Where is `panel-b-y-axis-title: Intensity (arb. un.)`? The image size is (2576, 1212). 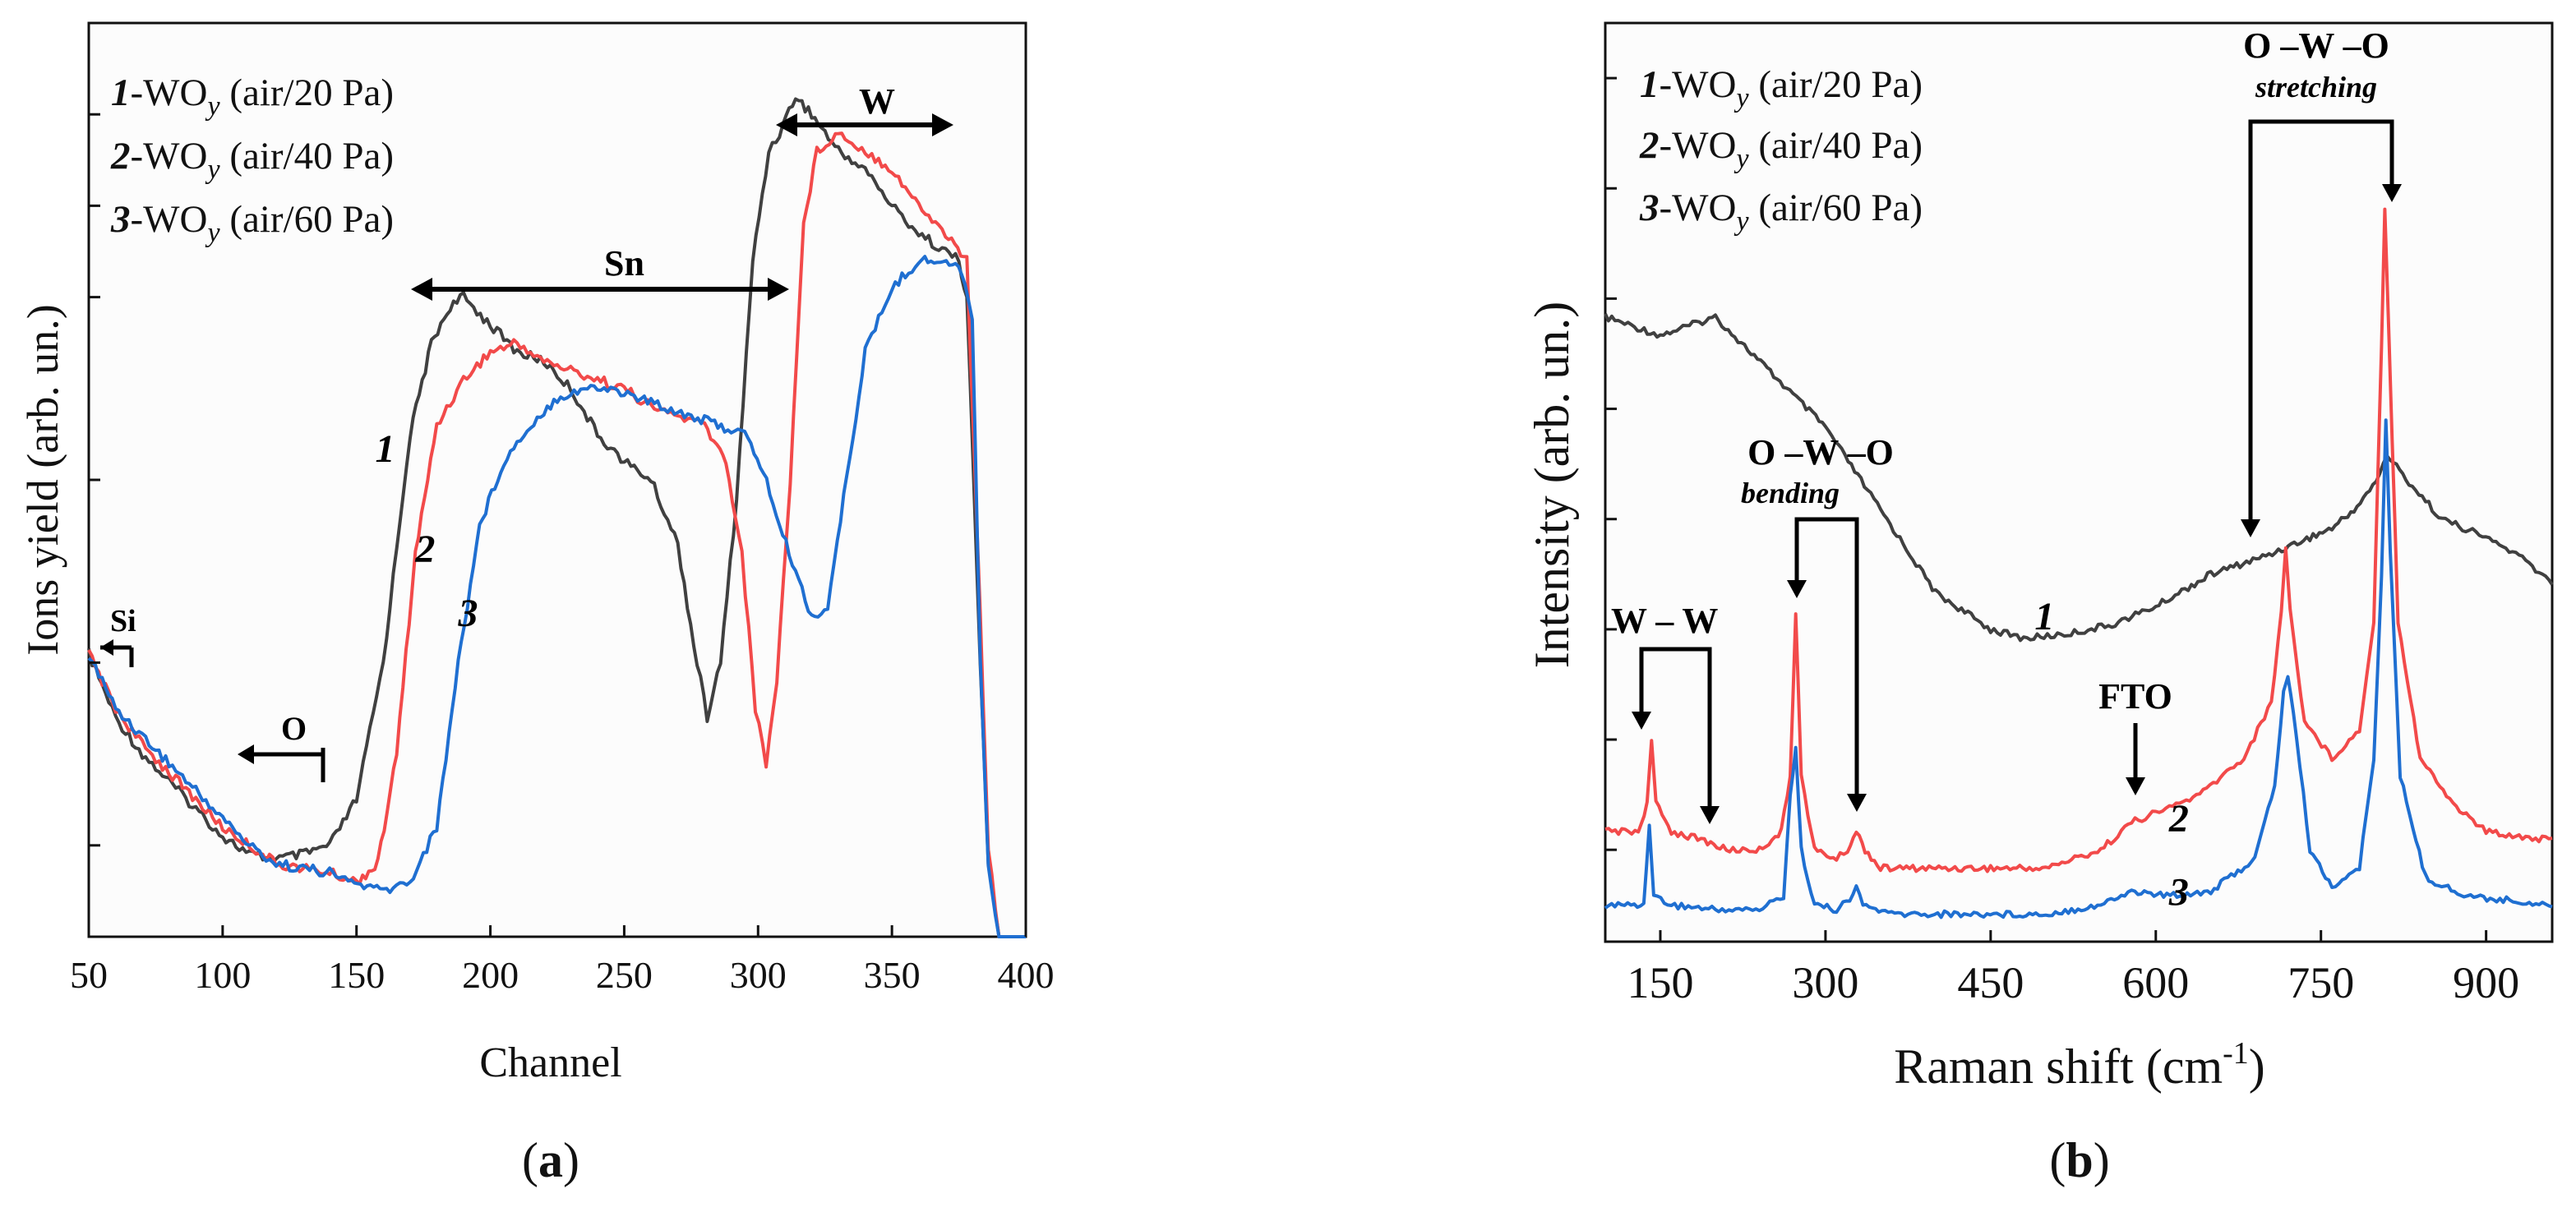 panel-b-y-axis-title: Intensity (arb. un.) is located at coordinates (1552, 485).